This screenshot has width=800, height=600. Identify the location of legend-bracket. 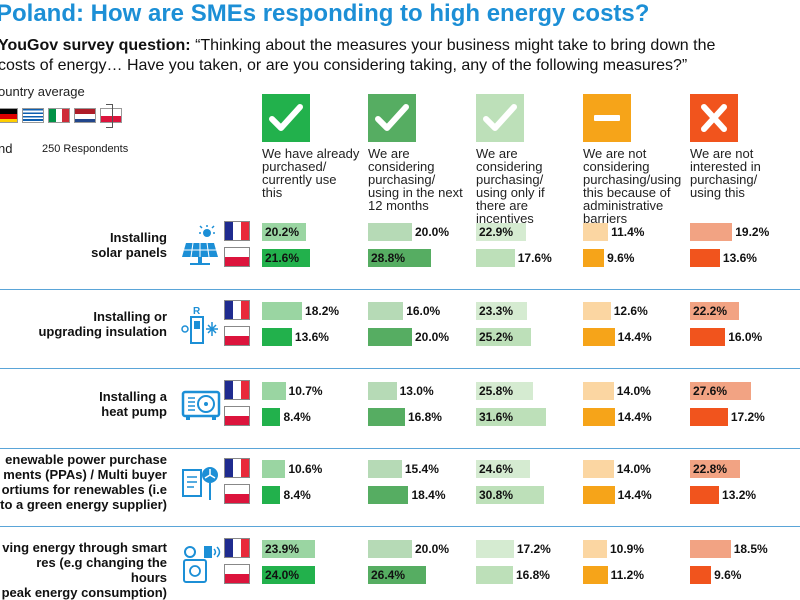
(109, 116).